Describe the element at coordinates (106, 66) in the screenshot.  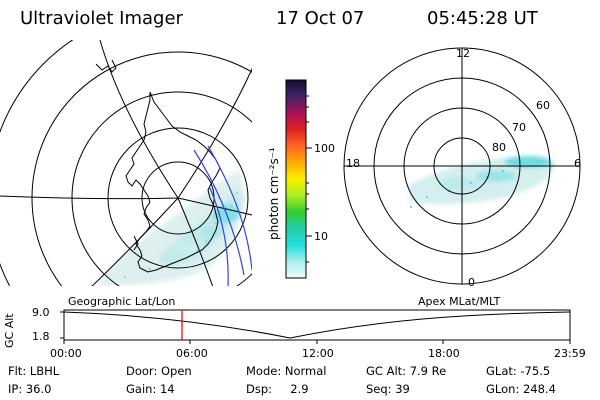
I see `south-america-tip` at that location.